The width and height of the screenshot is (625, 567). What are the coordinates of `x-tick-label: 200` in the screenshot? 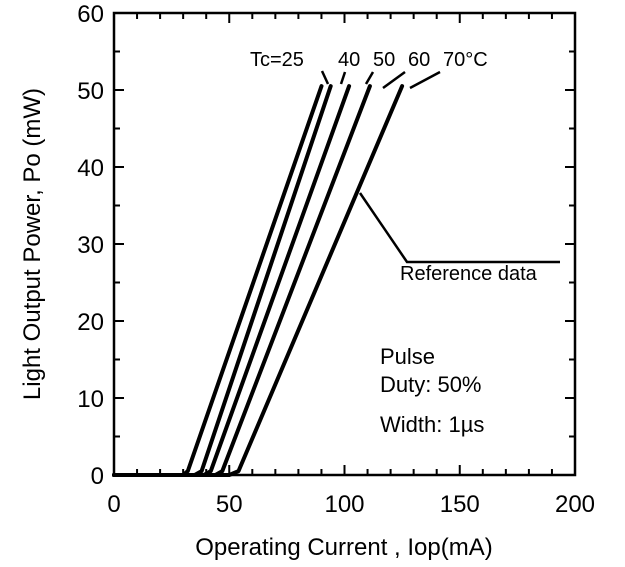 It's located at (575, 504).